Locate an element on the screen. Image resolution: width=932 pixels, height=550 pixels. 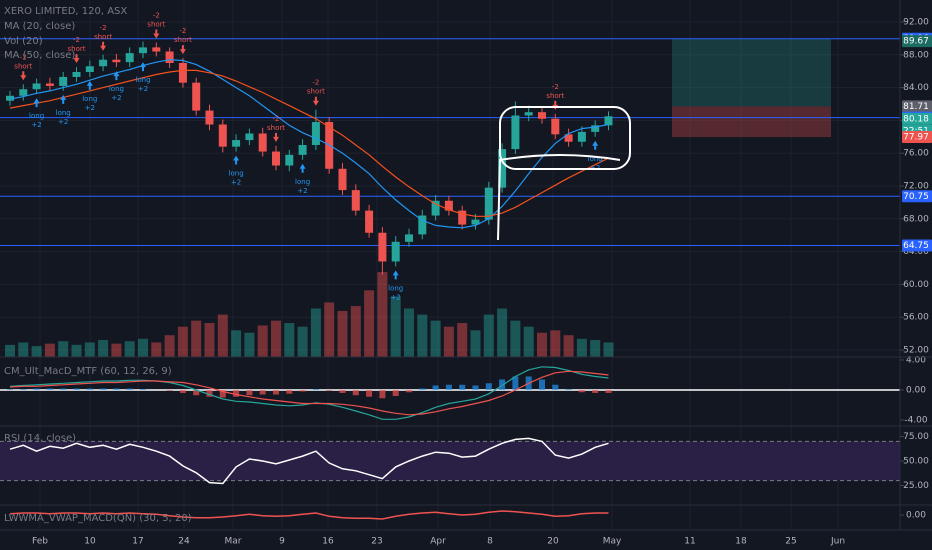
price-label-box is located at coordinates (917, 137).